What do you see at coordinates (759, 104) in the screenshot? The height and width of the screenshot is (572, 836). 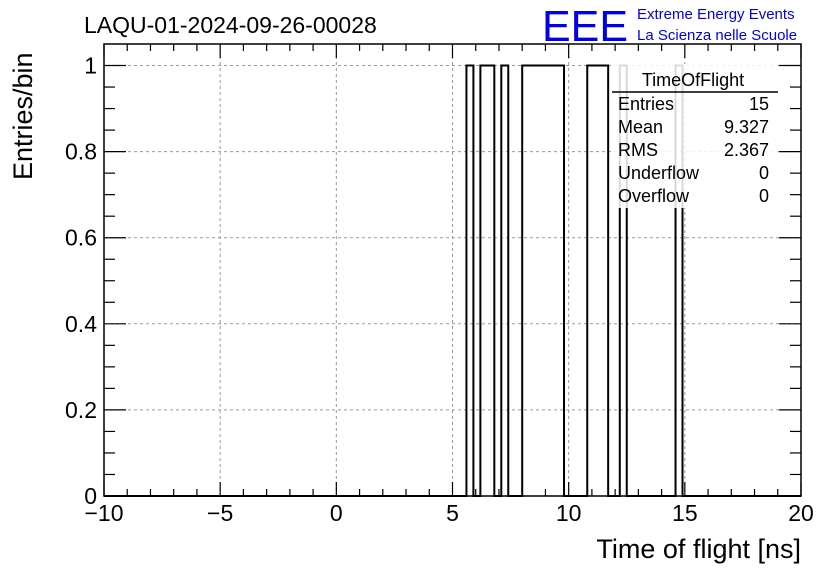 I see `stats-row-value: 15` at bounding box center [759, 104].